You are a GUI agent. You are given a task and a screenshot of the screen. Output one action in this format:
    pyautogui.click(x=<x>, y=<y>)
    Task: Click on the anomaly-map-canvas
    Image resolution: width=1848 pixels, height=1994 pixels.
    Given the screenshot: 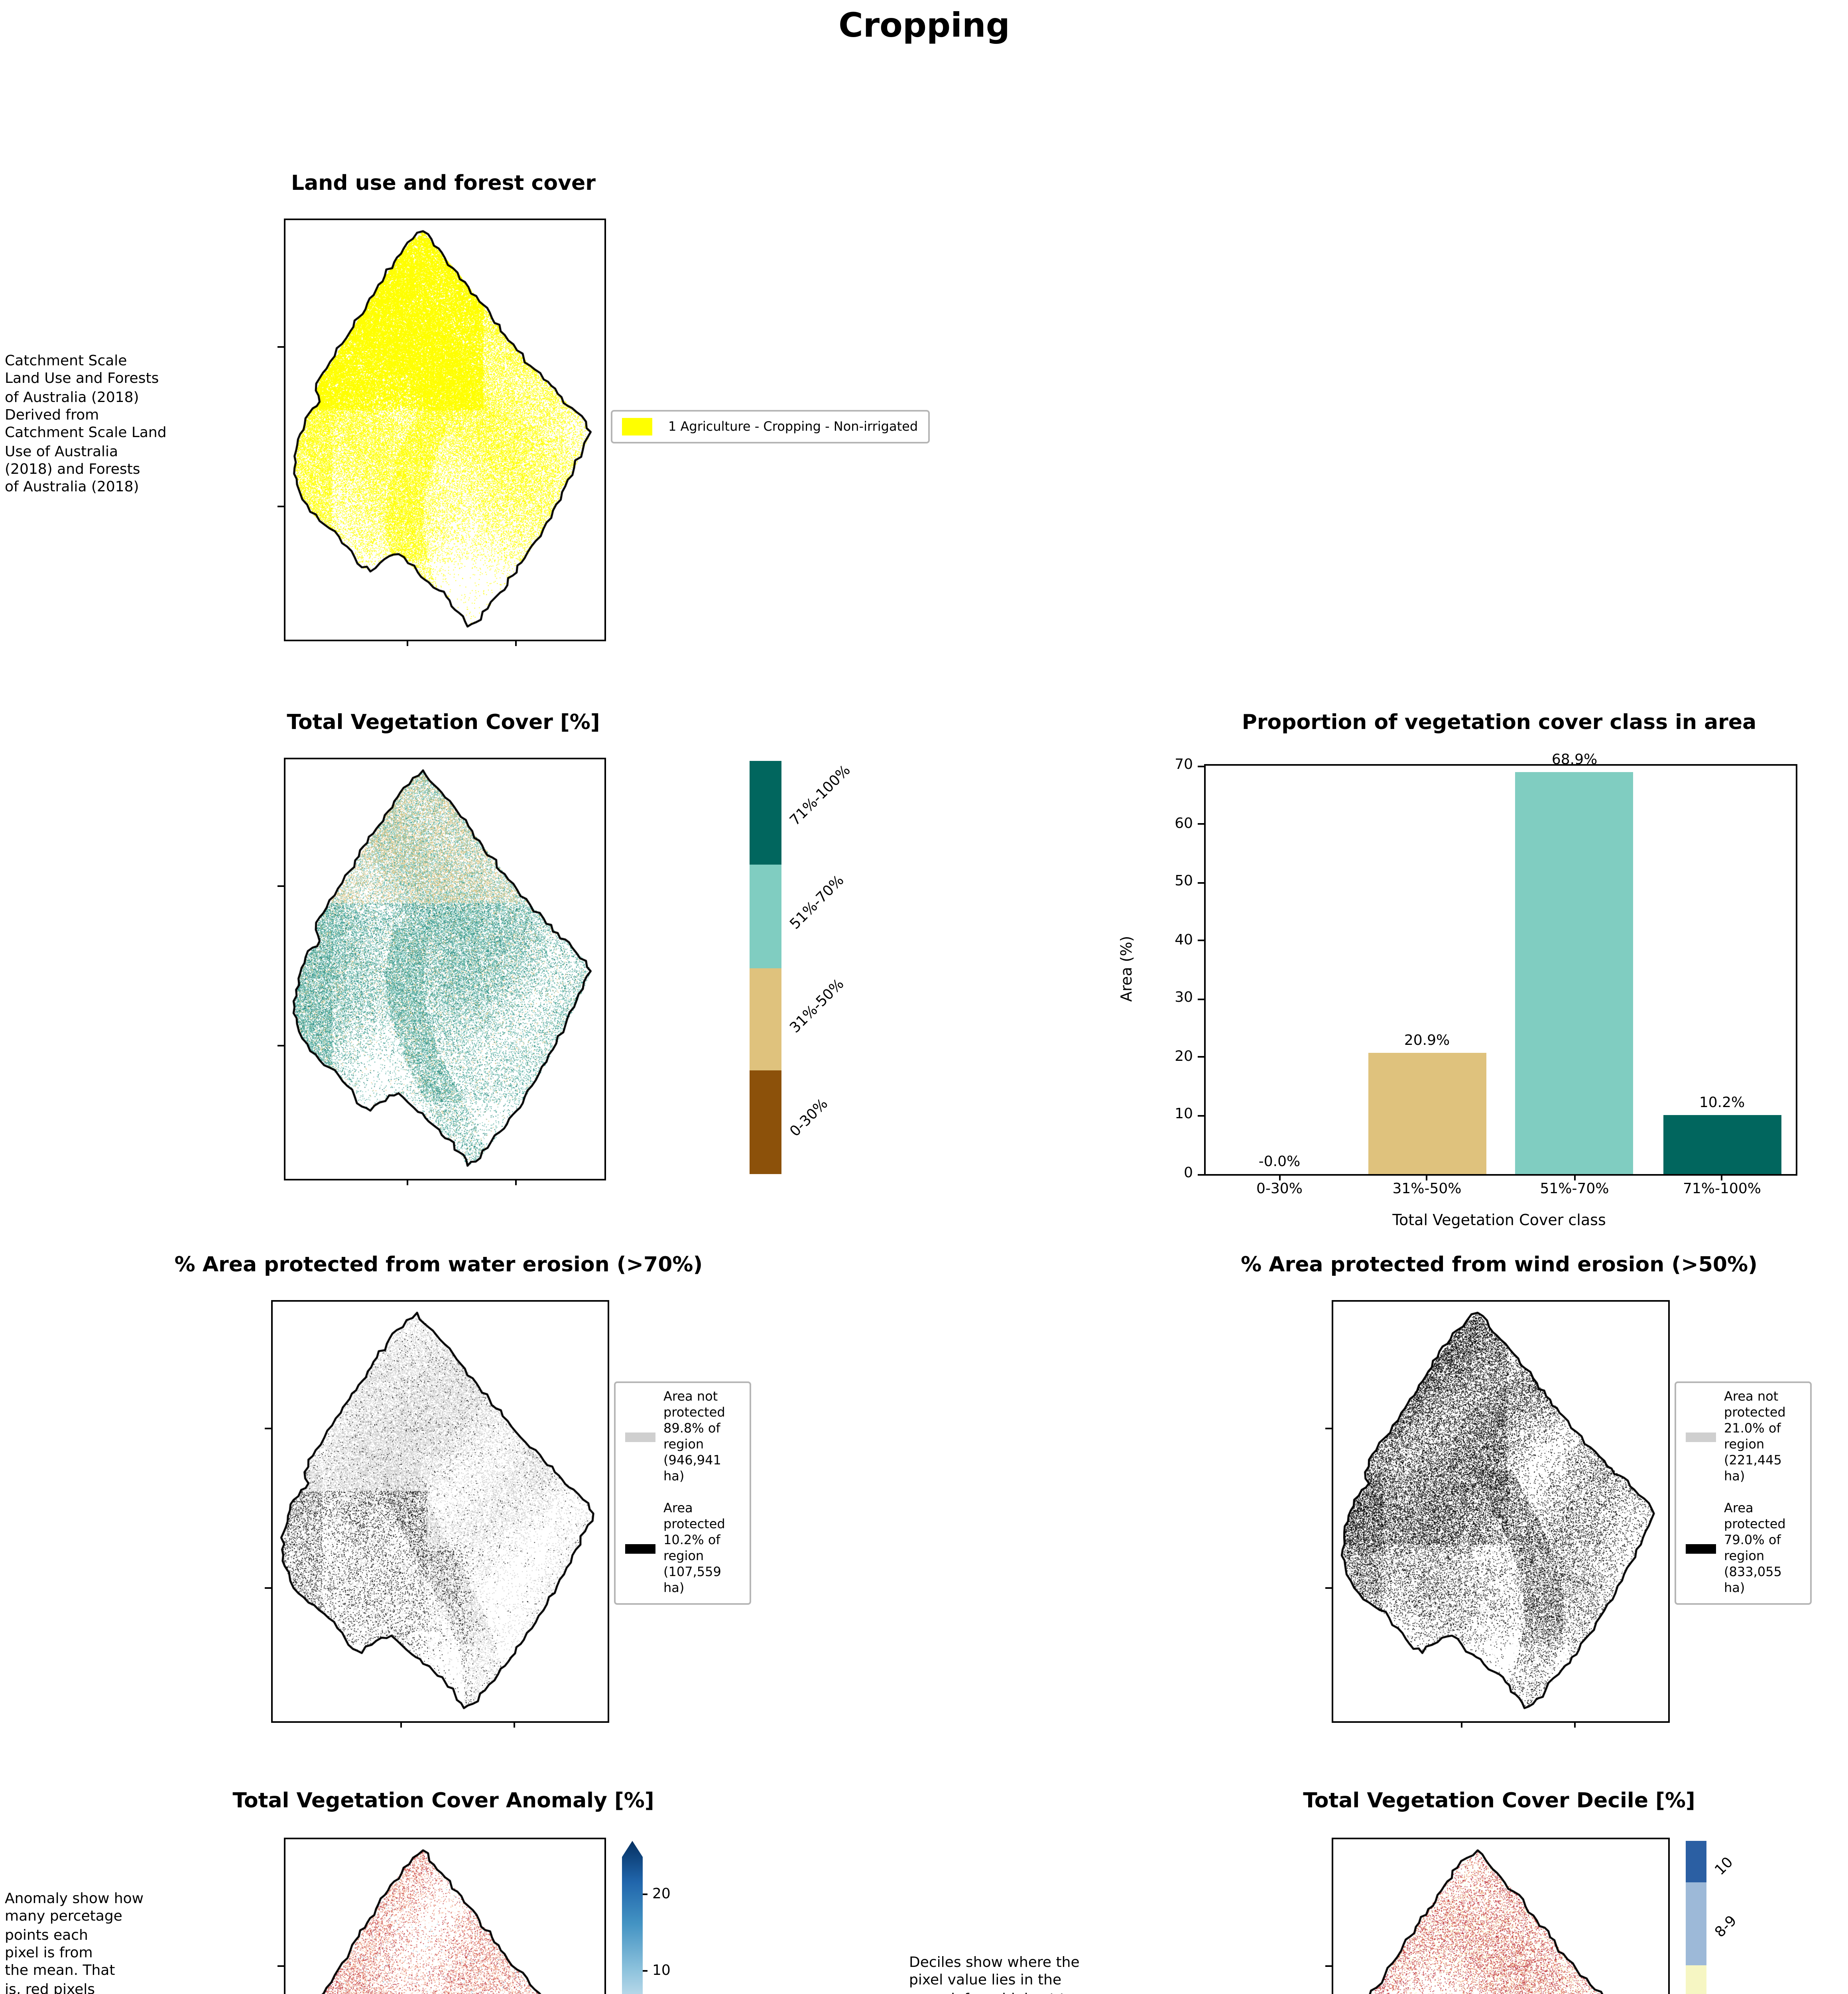 What is the action you would take?
    pyautogui.click(x=444, y=1916)
    